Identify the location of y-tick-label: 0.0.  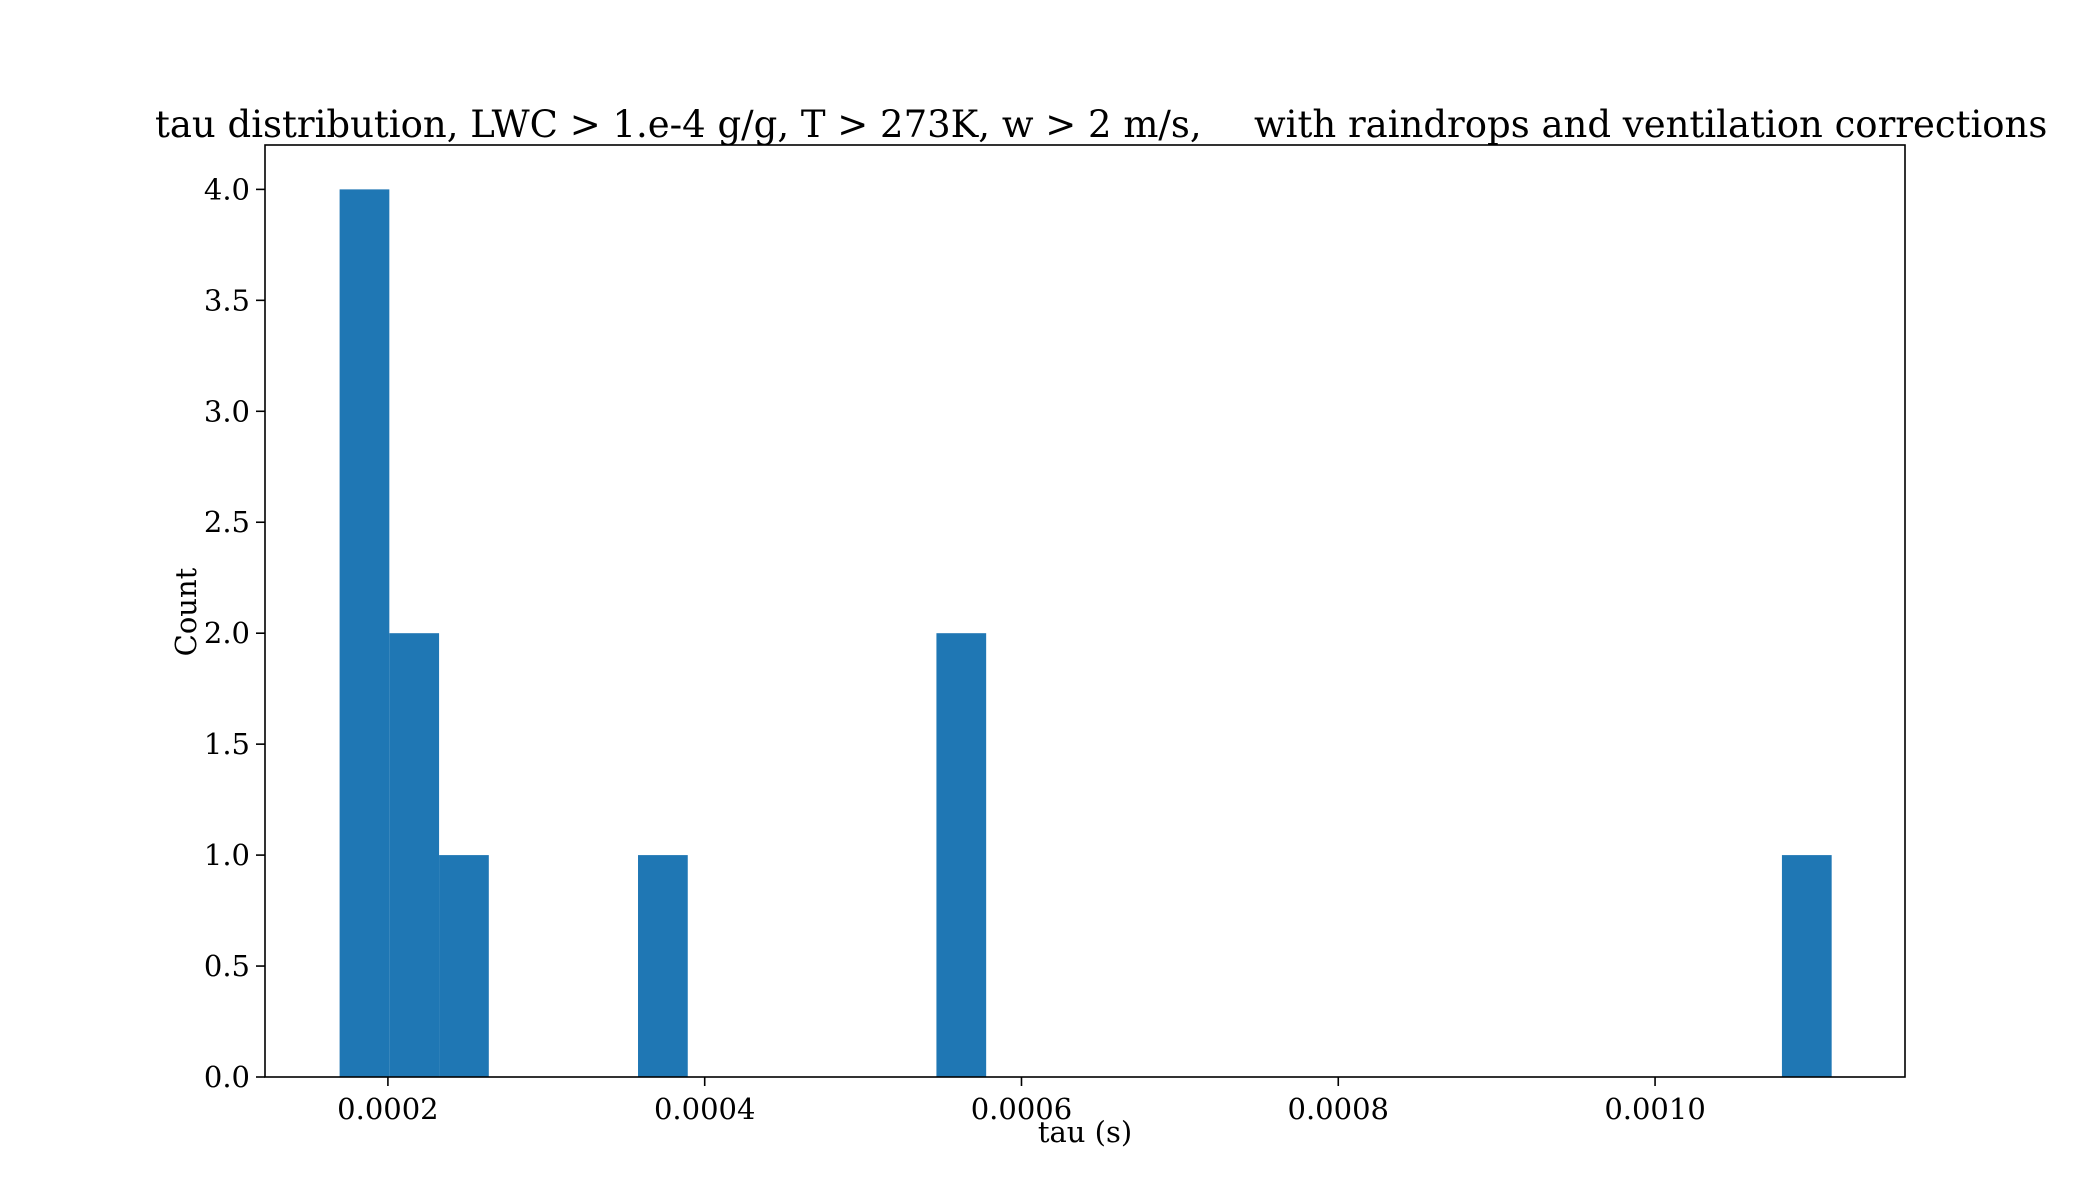
(227, 1077).